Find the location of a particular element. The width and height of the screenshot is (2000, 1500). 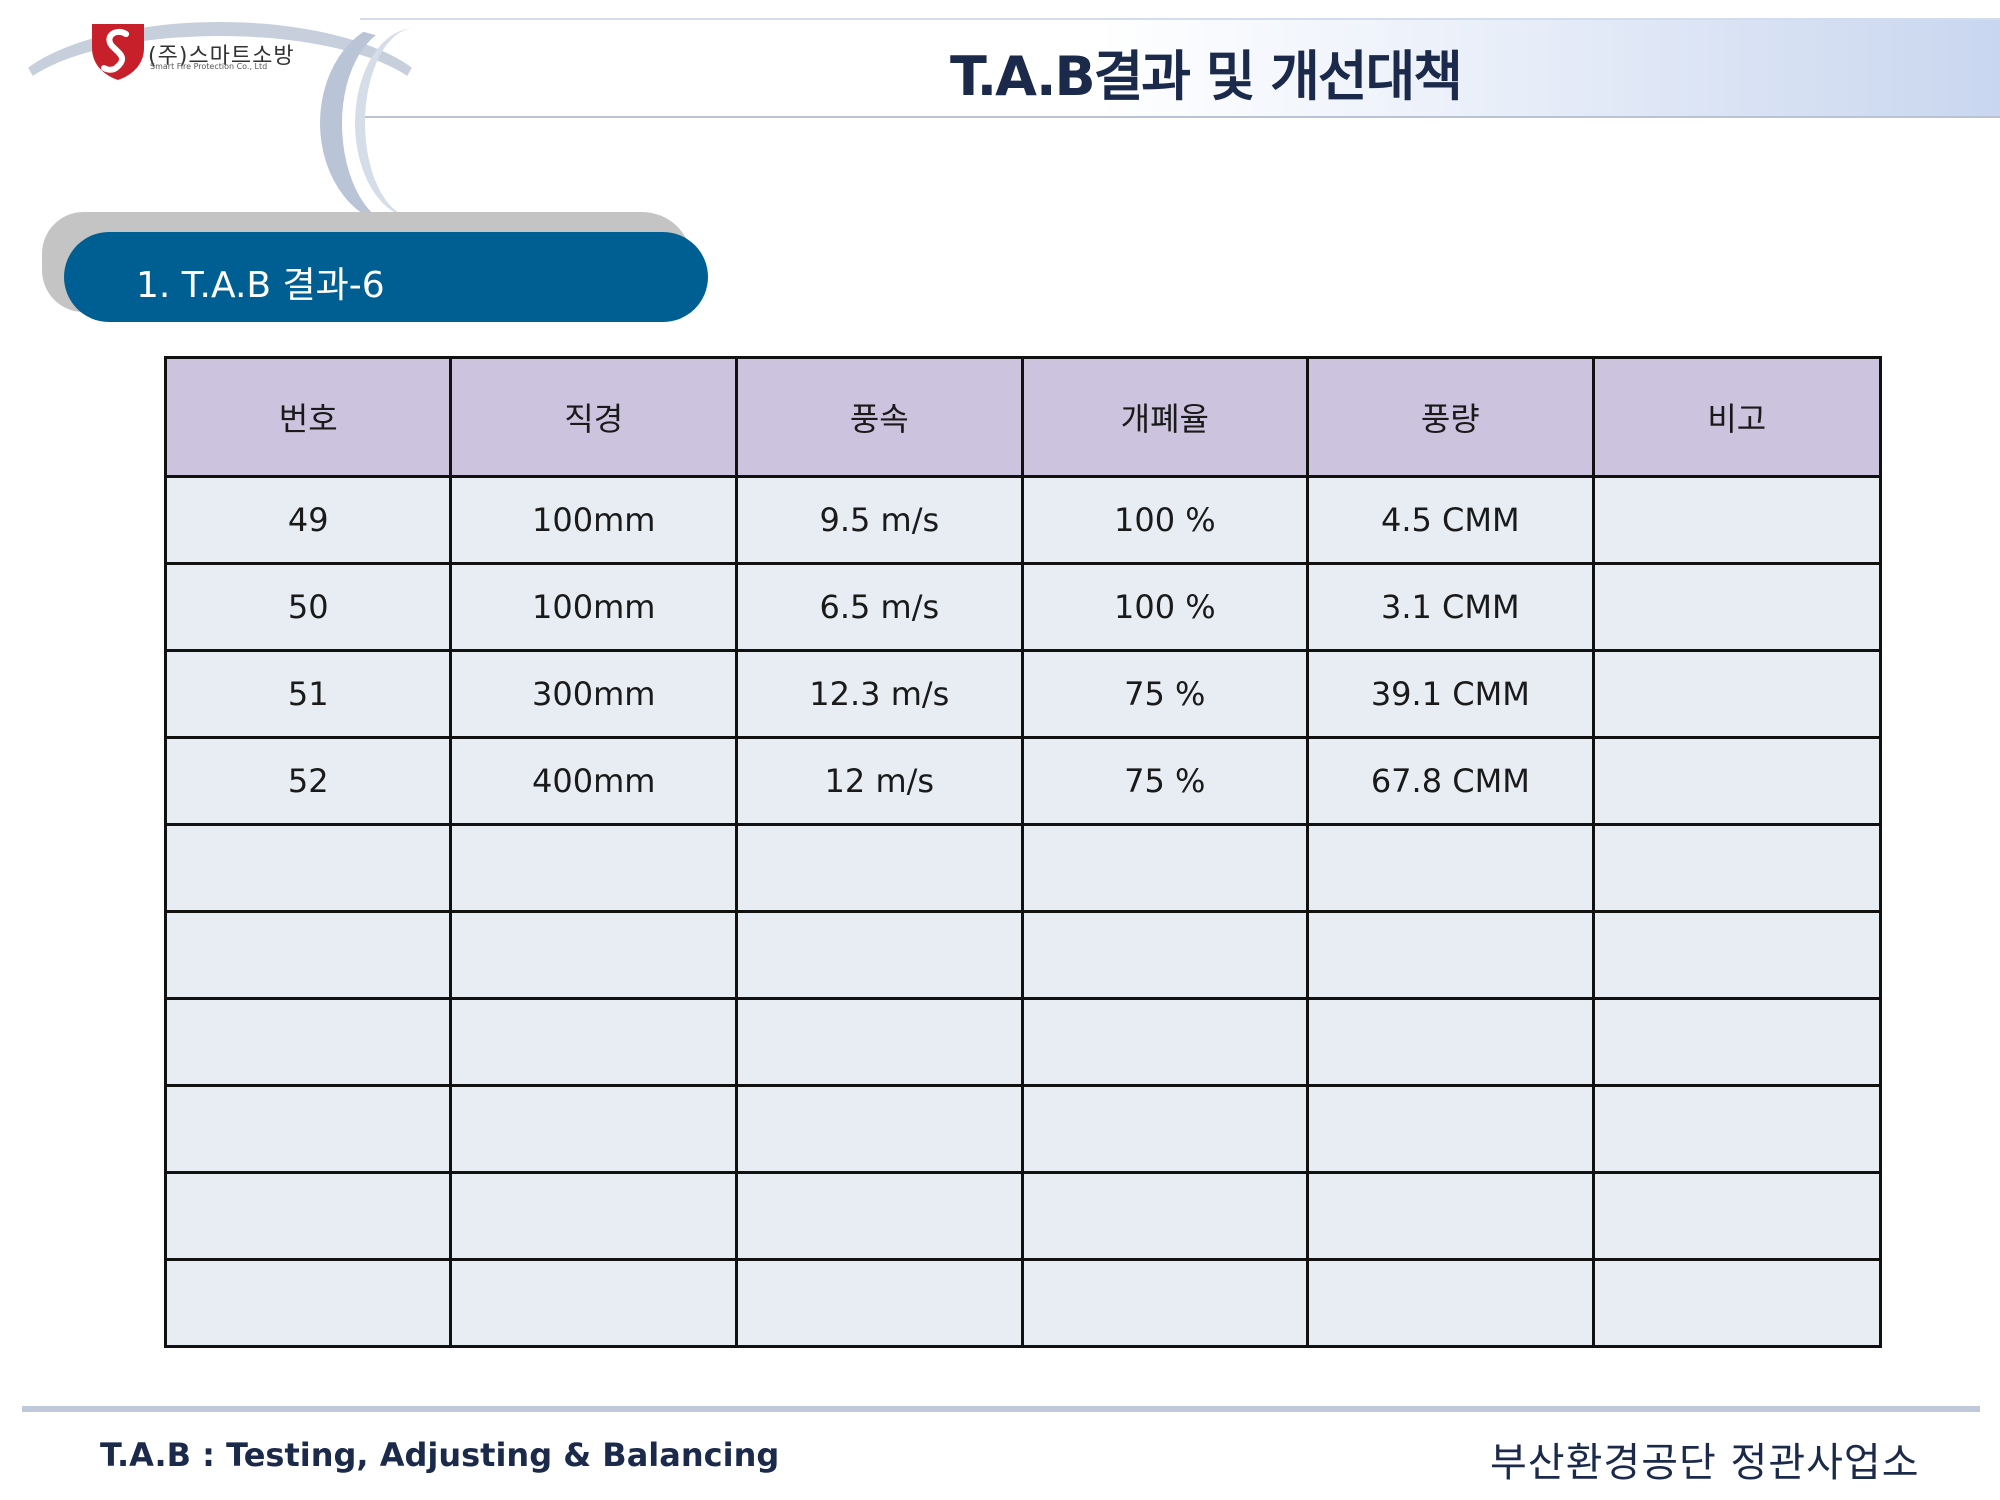

table-row: 50 100mm 6.5 m/s 100 % 3.1 CMM is located at coordinates (1023, 607).